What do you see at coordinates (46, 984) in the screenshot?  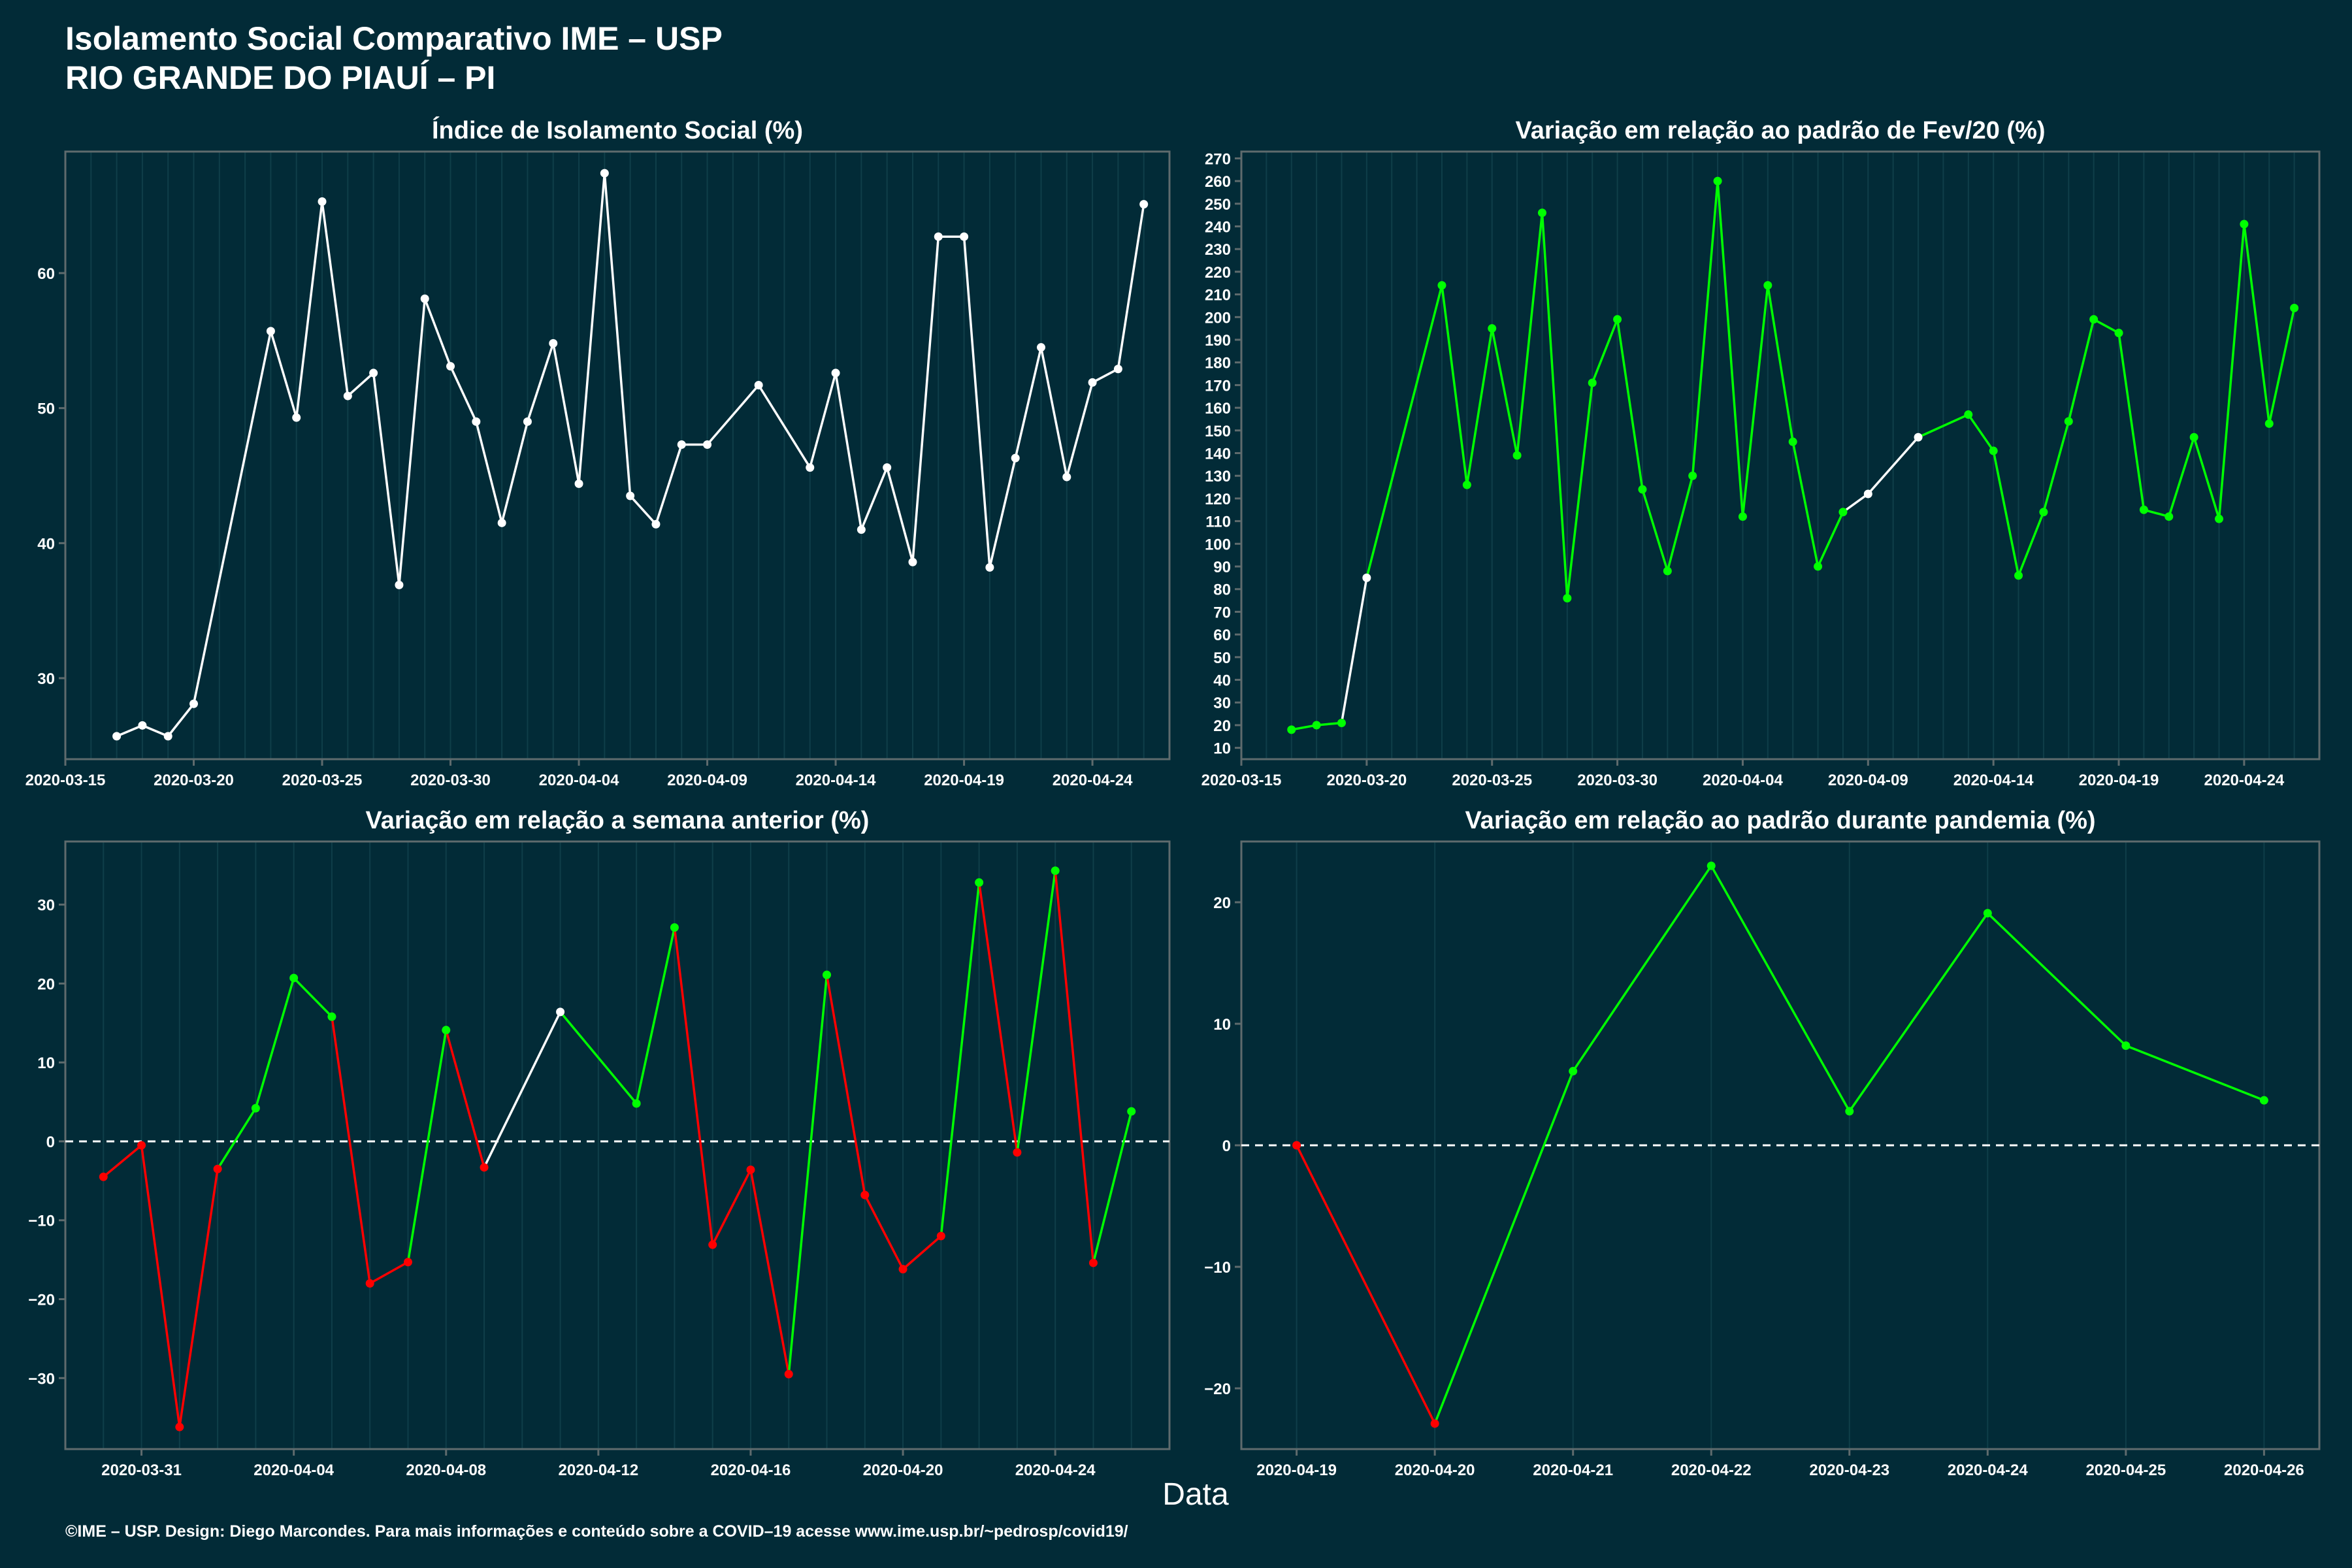 I see `y-tick-label: 20` at bounding box center [46, 984].